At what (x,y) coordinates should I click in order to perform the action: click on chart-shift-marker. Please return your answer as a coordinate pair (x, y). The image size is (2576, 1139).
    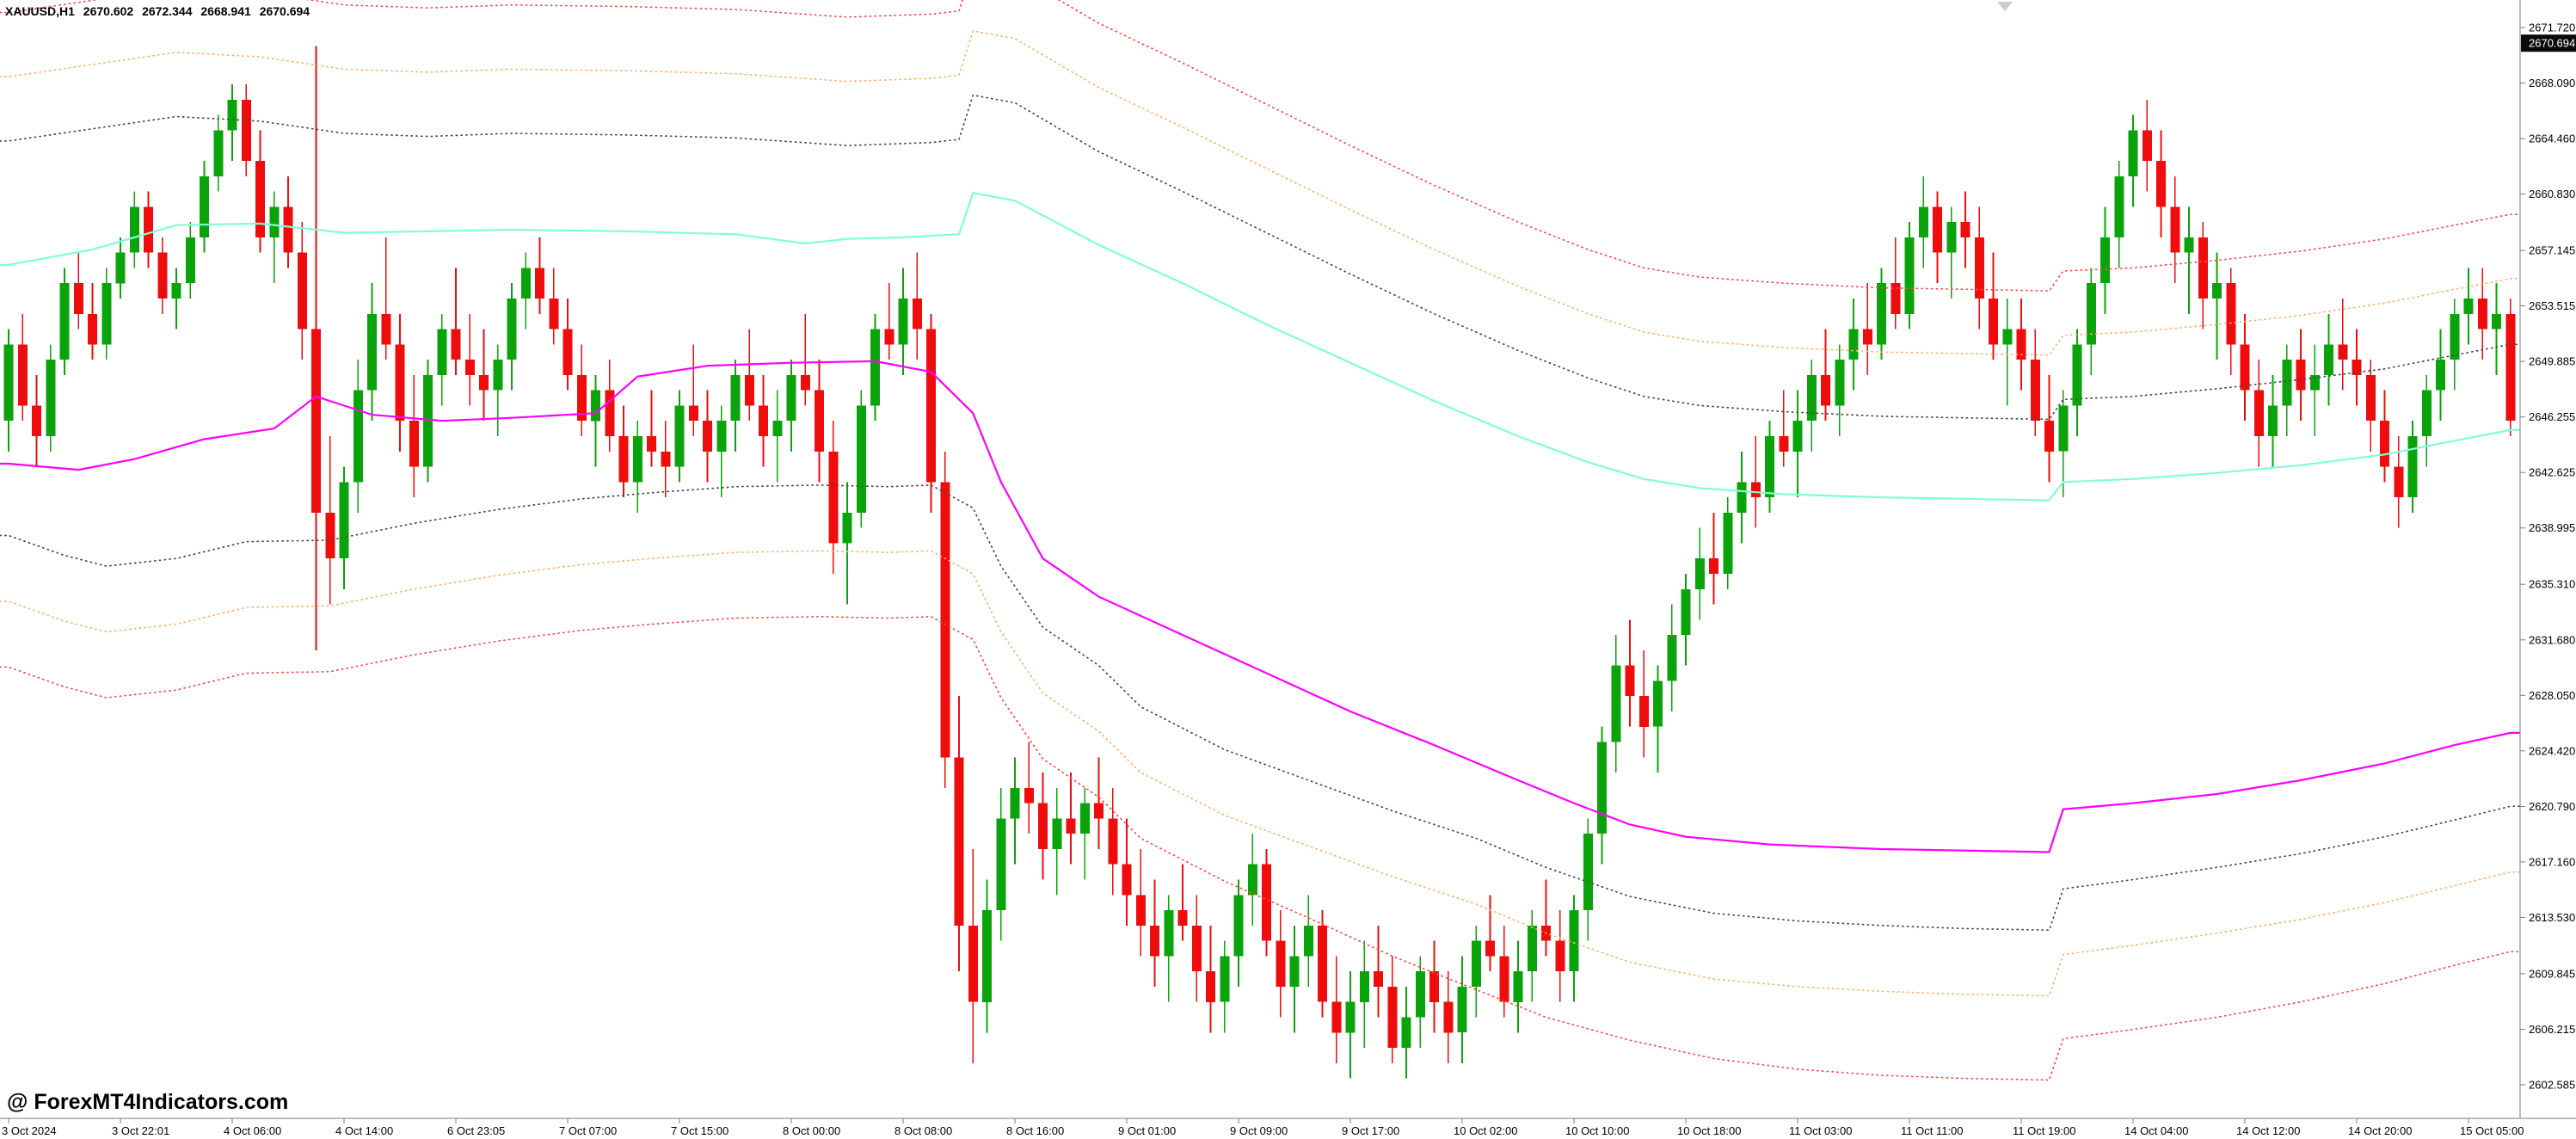
    Looking at the image, I should click on (2005, 6).